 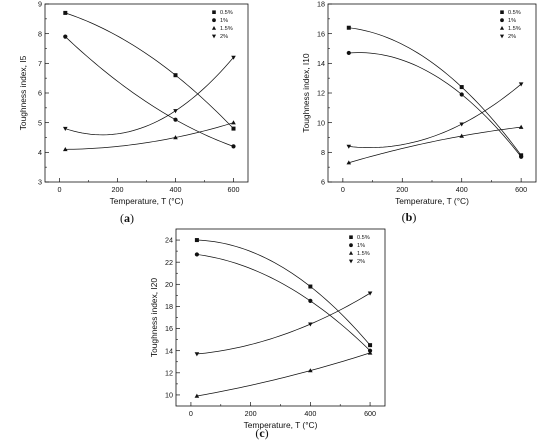 What do you see at coordinates (363, 254) in the screenshot?
I see `legend-label: 1.5%` at bounding box center [363, 254].